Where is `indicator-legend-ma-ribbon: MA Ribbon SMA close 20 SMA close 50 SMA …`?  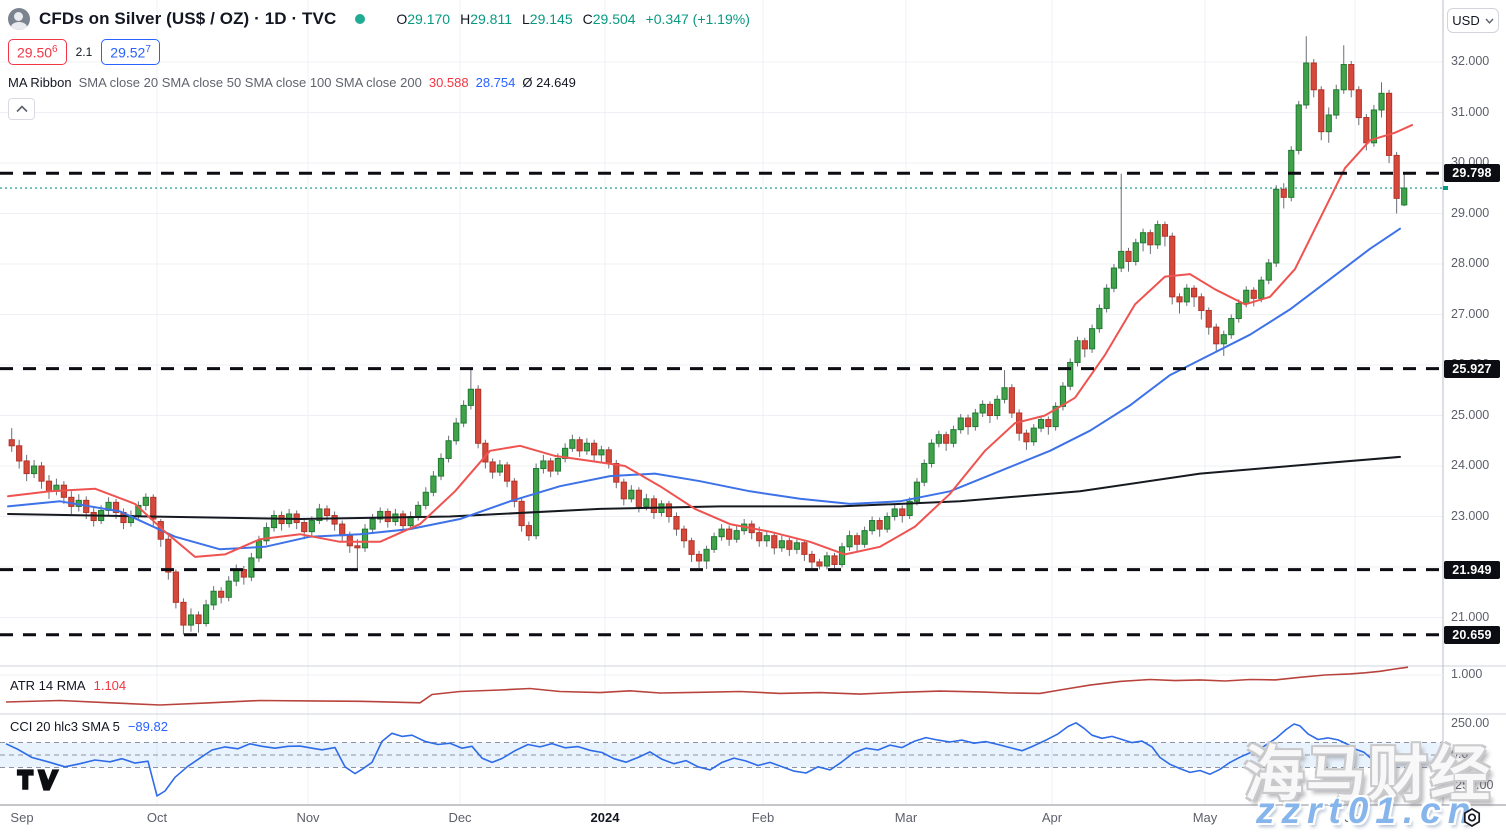 indicator-legend-ma-ribbon: MA Ribbon SMA close 20 SMA close 50 SMA … is located at coordinates (379, 82).